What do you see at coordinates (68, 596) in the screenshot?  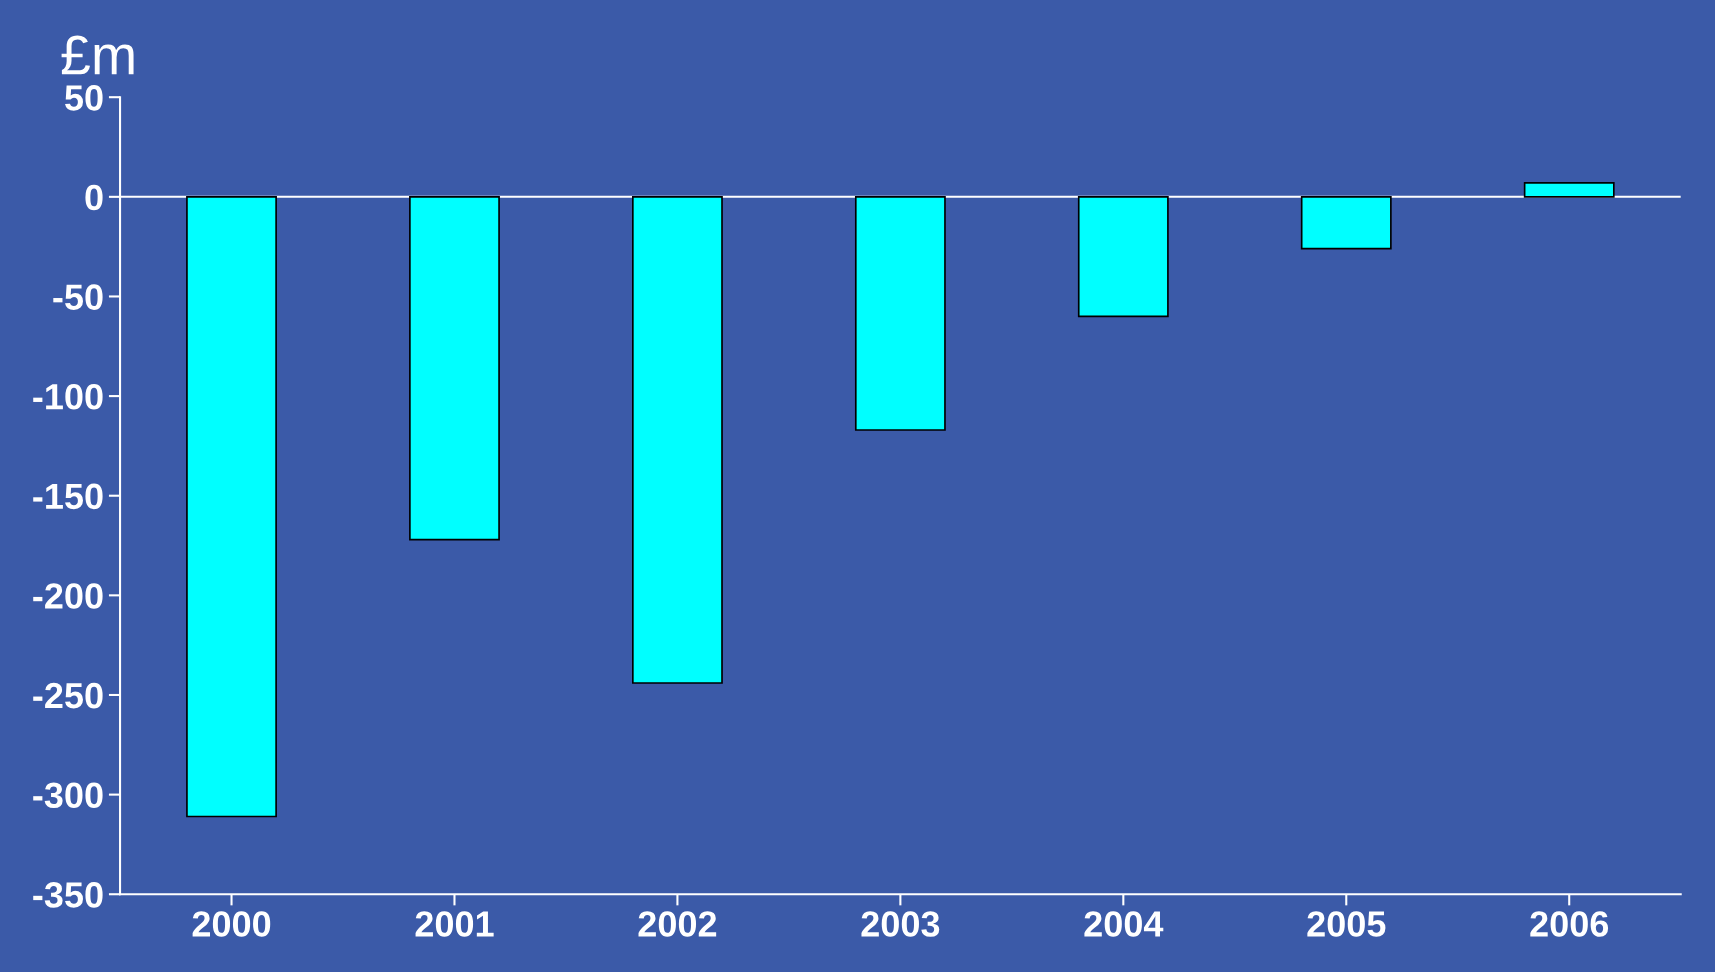 I see `y-tick-label: -200` at bounding box center [68, 596].